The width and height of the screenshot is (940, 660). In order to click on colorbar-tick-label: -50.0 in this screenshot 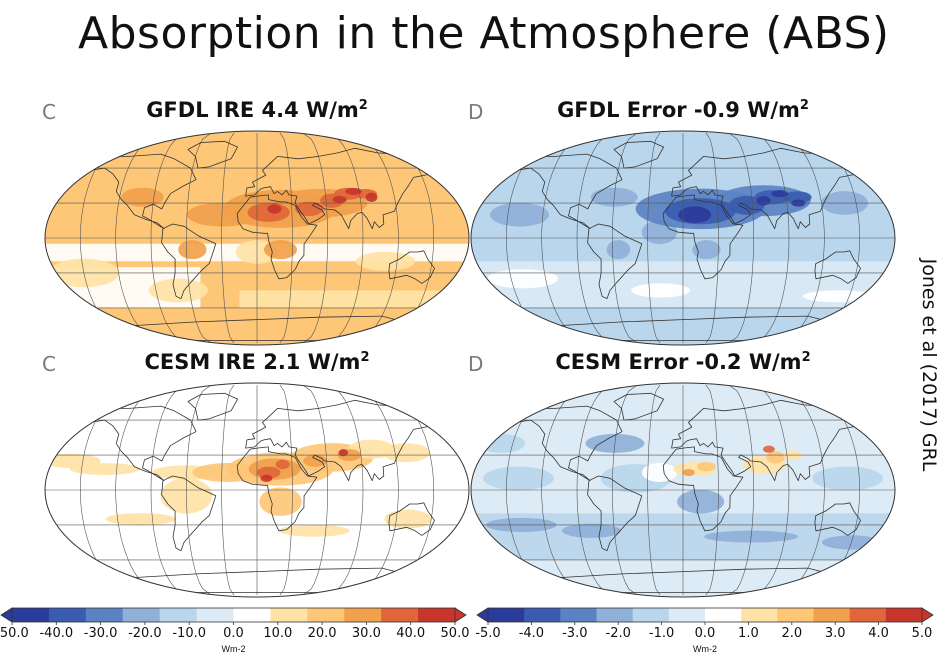, I will do `click(14, 633)`.